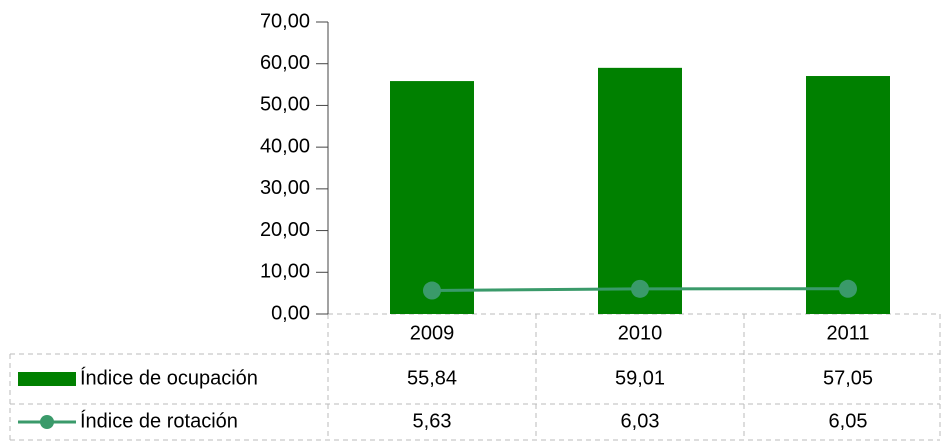  Describe the element at coordinates (848, 421) in the screenshot. I see `table-value: 6,05` at that location.